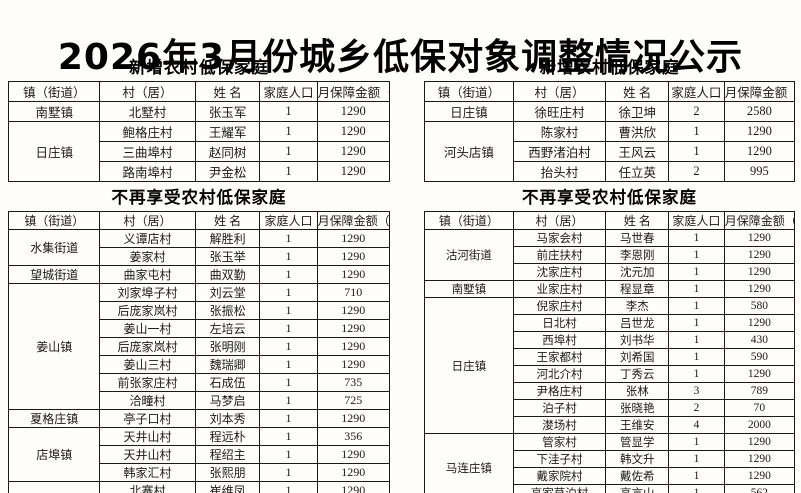 This screenshot has height=493, width=801. Describe the element at coordinates (610, 357) in the screenshot. I see `table-row: 王家都村 刘希国 1 590` at that location.